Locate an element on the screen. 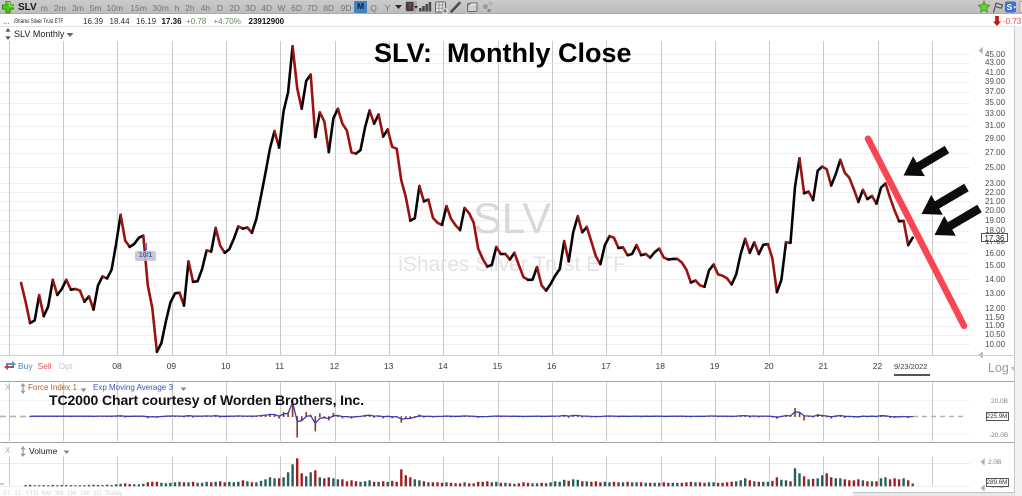 The image size is (1022, 496). svg-text: SLV is located at coordinates (512, 219).